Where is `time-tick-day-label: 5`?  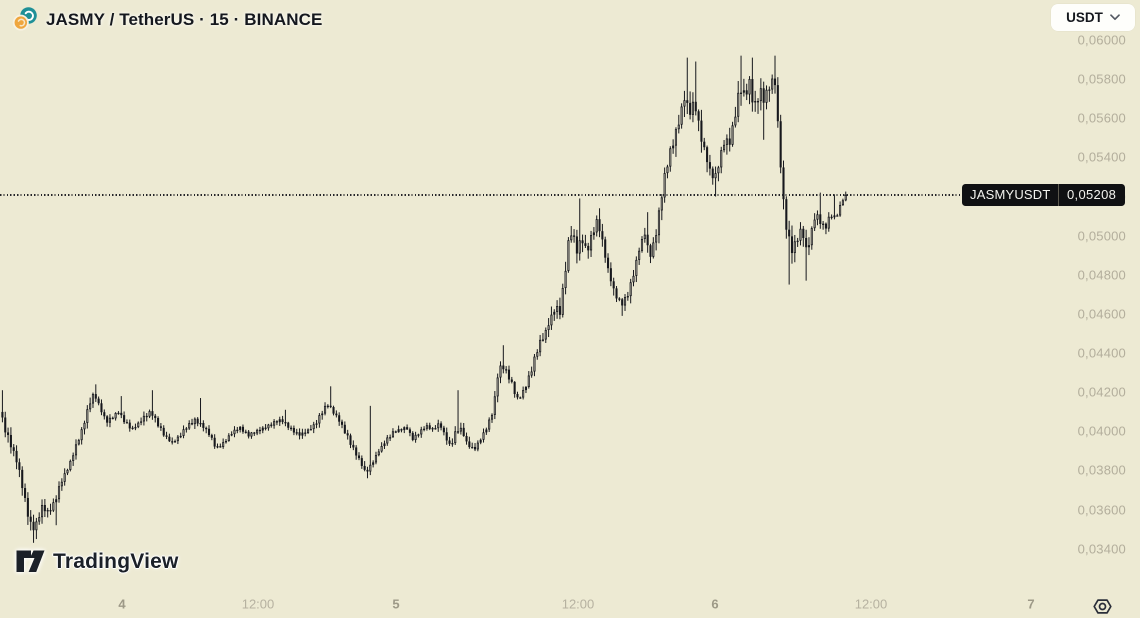 time-tick-day-label: 5 is located at coordinates (396, 604).